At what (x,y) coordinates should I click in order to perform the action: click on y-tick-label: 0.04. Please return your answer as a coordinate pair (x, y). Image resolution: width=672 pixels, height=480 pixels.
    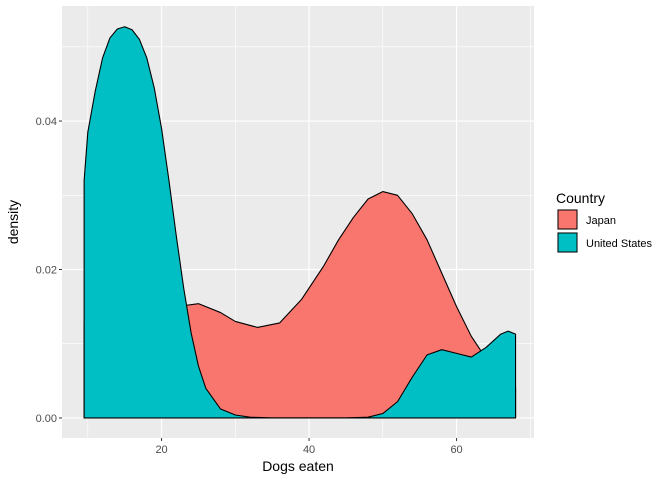
    Looking at the image, I should click on (46, 122).